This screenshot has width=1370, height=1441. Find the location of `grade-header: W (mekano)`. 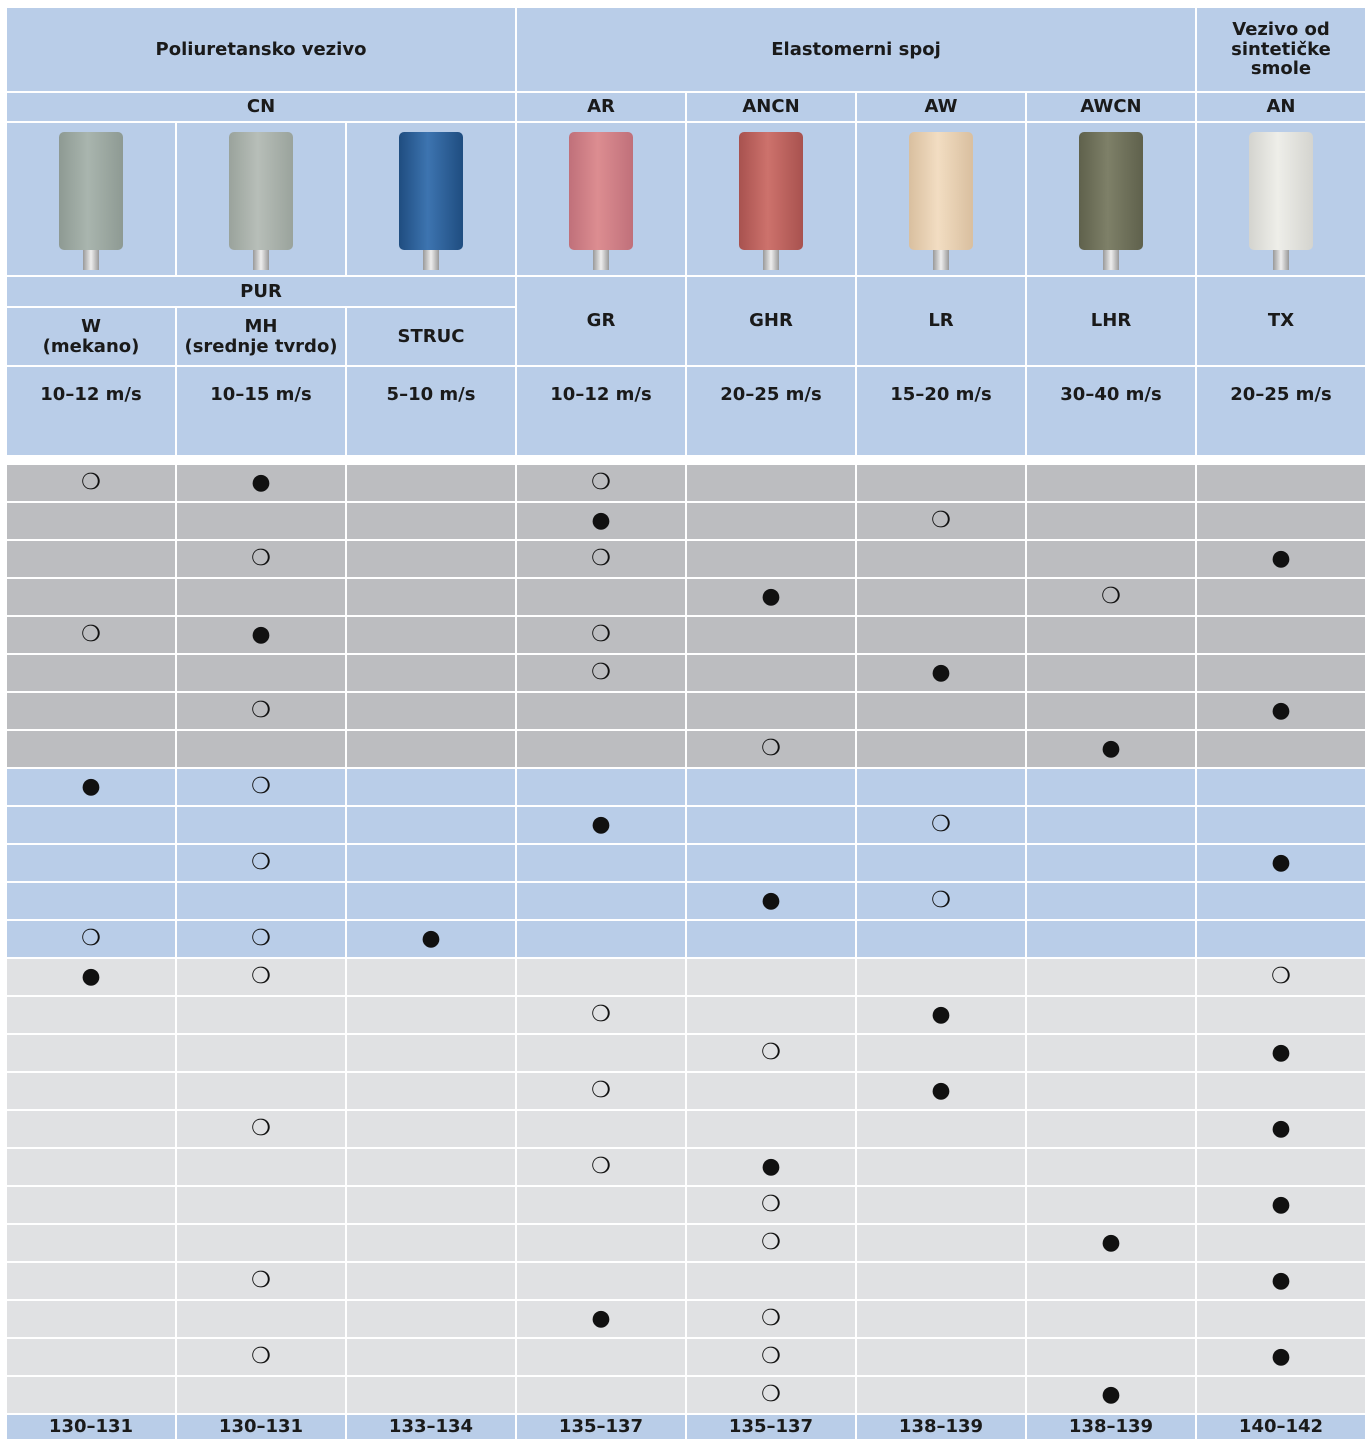

grade-header: W (mekano) is located at coordinates (92, 337).